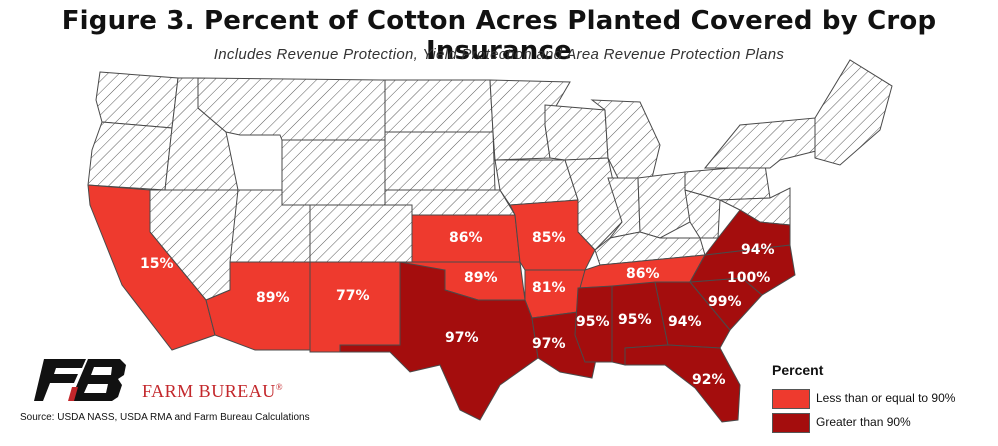 This screenshot has height=446, width=998. I want to click on state-or, so click(130, 156).